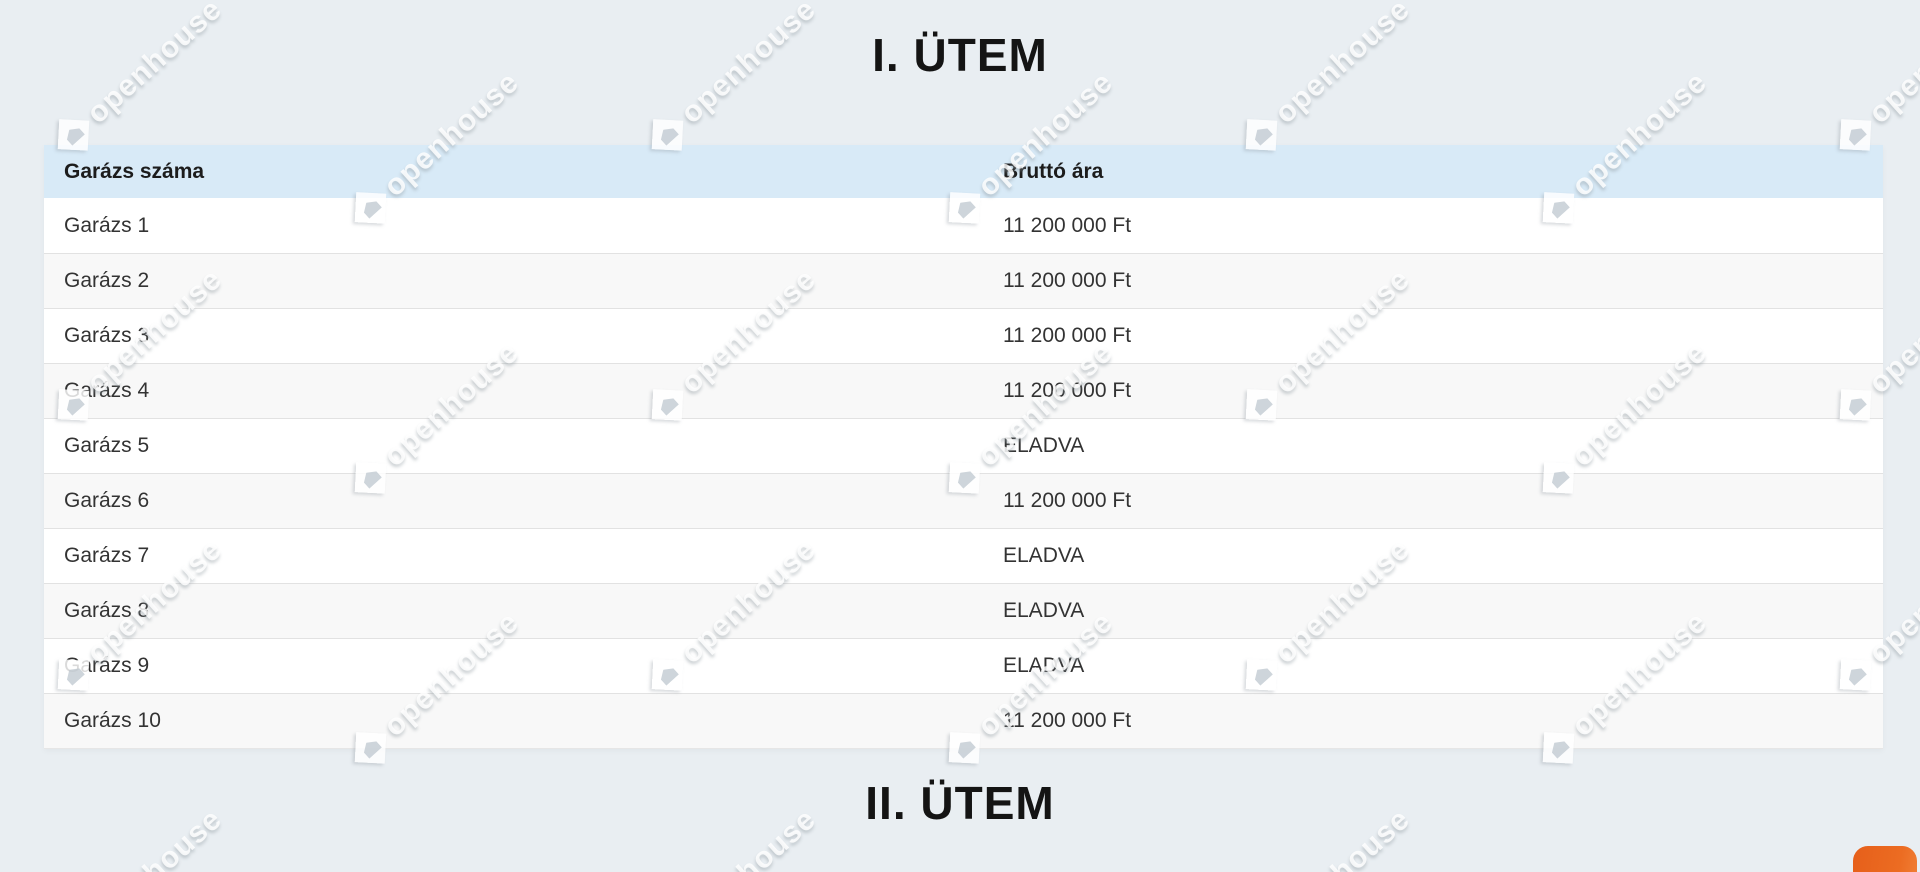 The image size is (1920, 872). Describe the element at coordinates (107, 665) in the screenshot. I see `garage-number-cell: Garázs 9` at that location.